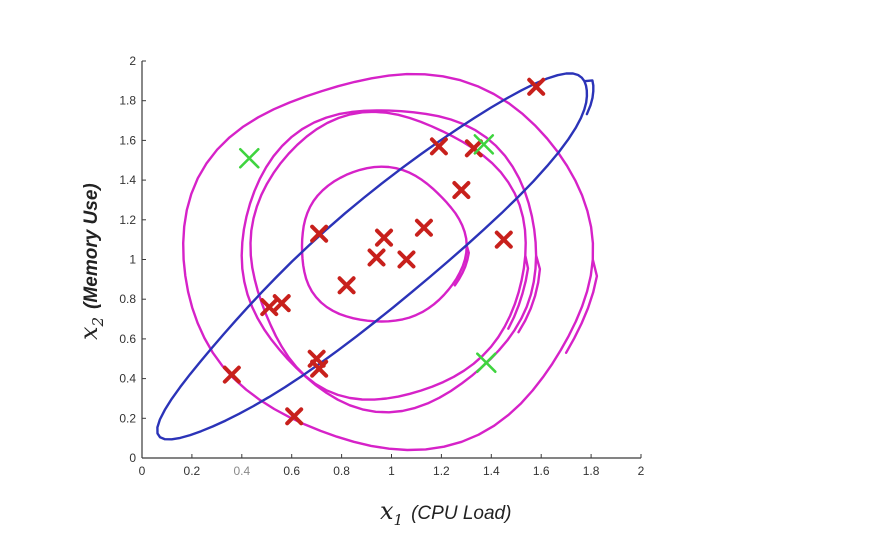 The image size is (894, 556). Describe the element at coordinates (541, 471) in the screenshot. I see `x-tick-label: 1.6` at that location.